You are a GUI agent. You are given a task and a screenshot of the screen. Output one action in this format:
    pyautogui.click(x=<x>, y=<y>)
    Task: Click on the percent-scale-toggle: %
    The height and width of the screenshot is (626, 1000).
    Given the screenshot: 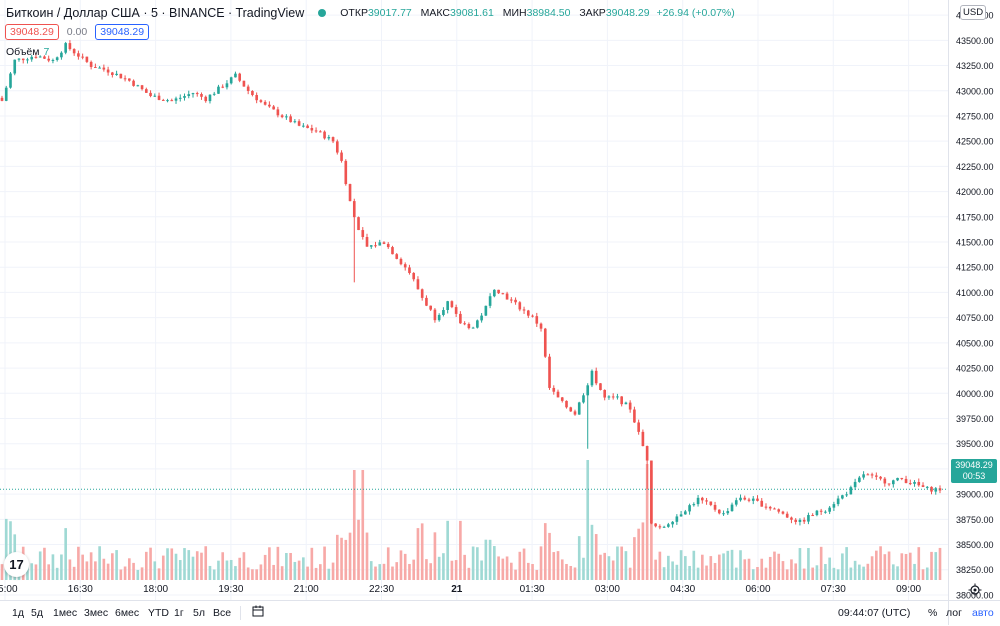 What is the action you would take?
    pyautogui.click(x=933, y=613)
    